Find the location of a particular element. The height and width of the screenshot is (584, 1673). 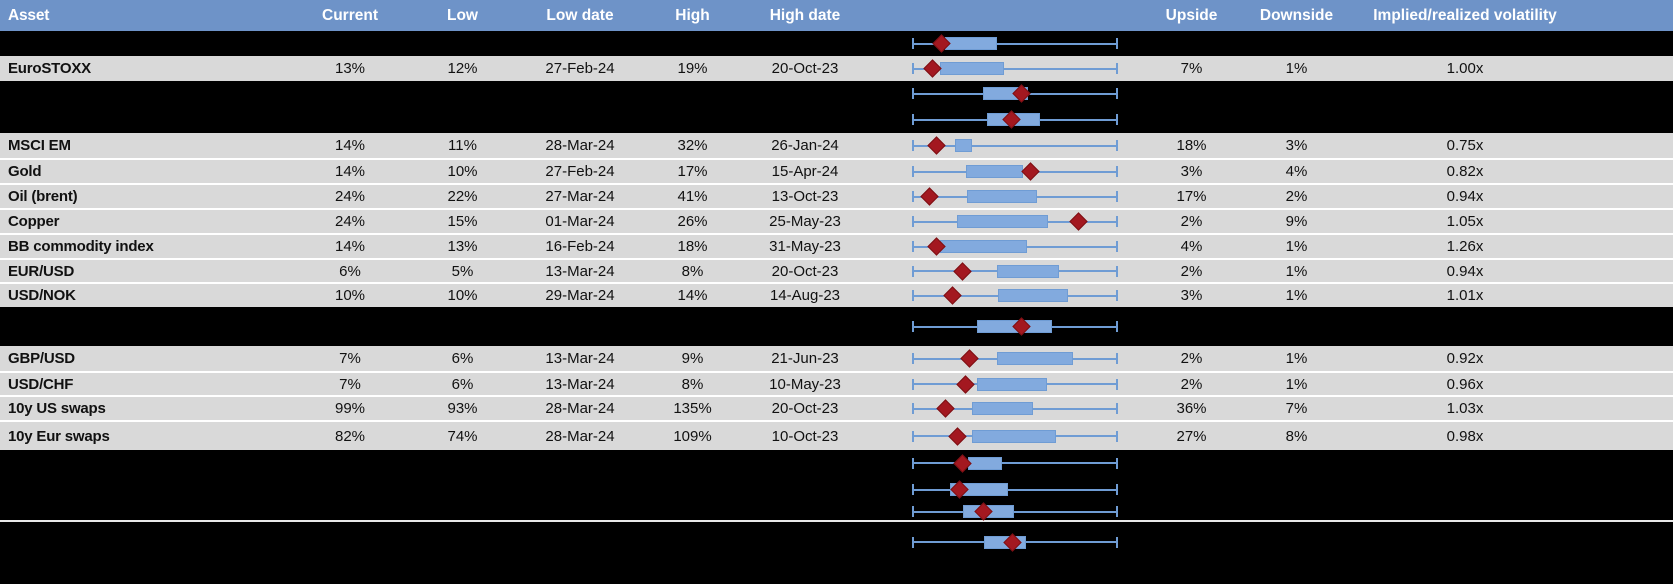

cell-vol: 0.96x is located at coordinates (1465, 384).